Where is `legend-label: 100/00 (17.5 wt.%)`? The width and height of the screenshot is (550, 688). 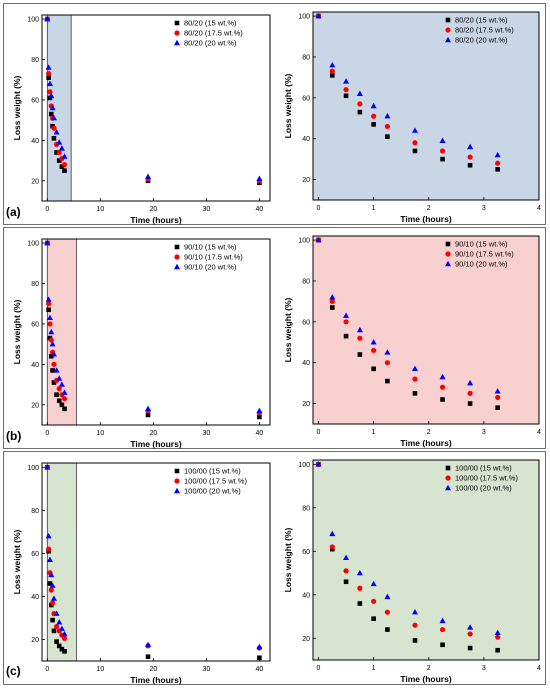 legend-label: 100/00 (17.5 wt.%) is located at coordinates (486, 478).